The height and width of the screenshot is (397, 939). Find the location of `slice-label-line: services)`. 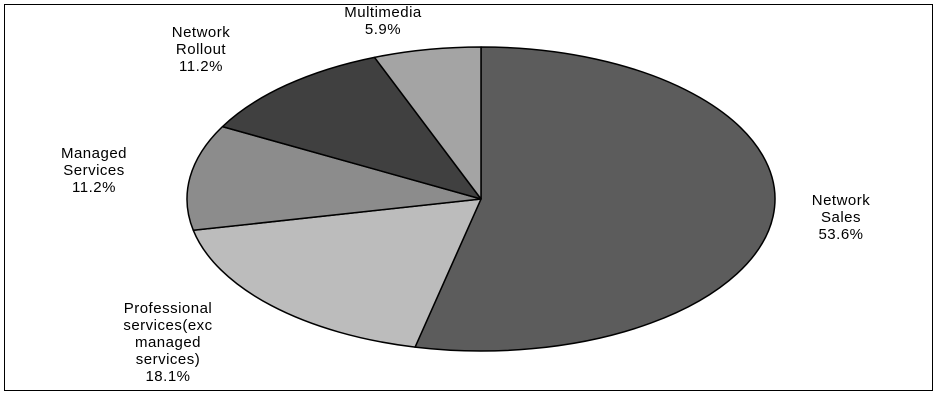

slice-label-line: services) is located at coordinates (168, 359).